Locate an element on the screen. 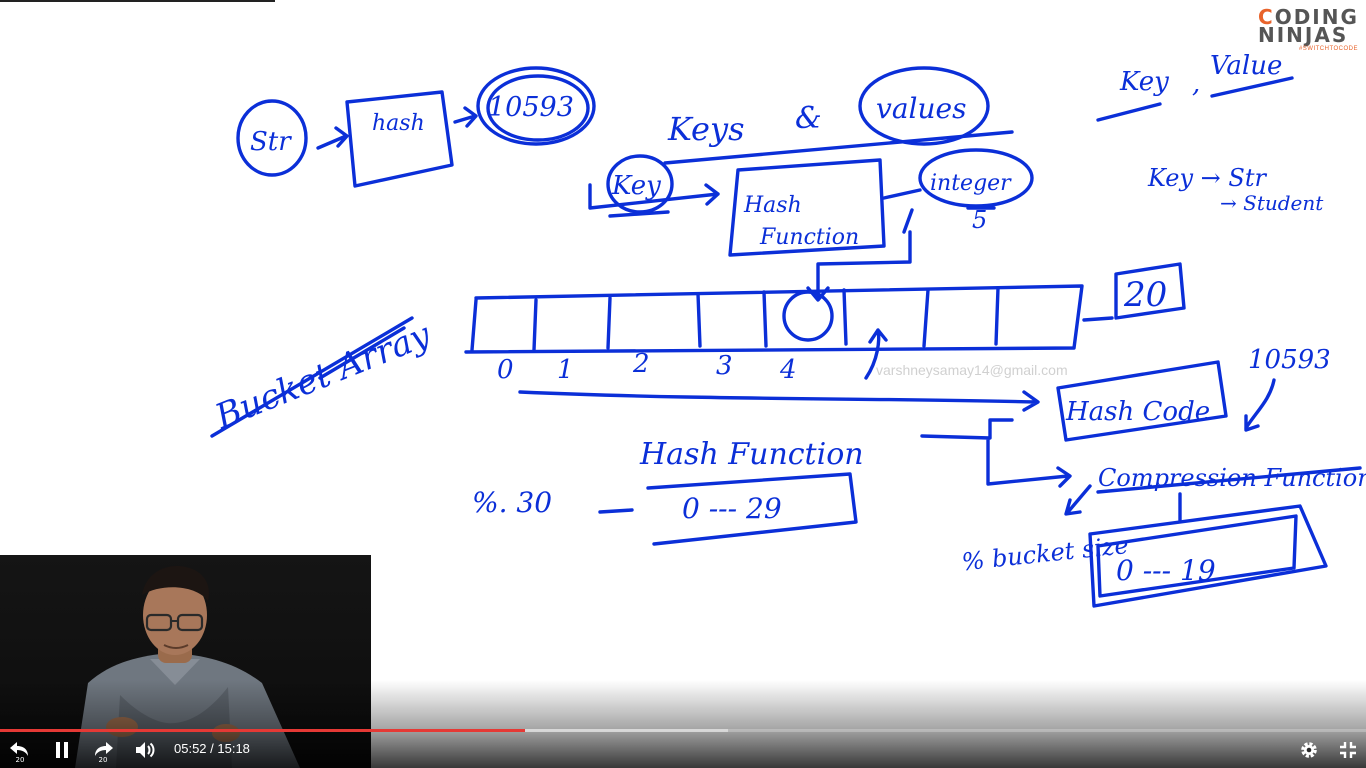 The height and width of the screenshot is (768, 1366). value-arrow is located at coordinates (1260, 405).